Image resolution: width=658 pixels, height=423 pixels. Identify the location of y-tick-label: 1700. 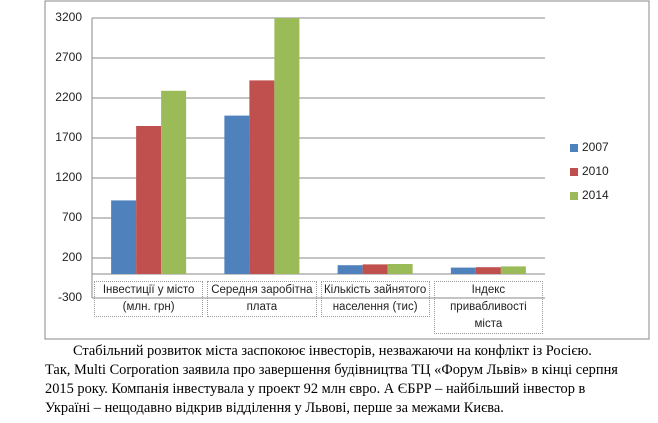
(68, 137).